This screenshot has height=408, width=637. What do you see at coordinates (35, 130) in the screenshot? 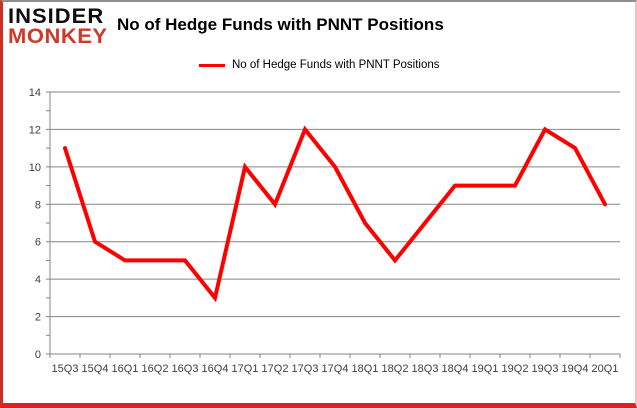
I see `y-tick-label: 12` at bounding box center [35, 130].